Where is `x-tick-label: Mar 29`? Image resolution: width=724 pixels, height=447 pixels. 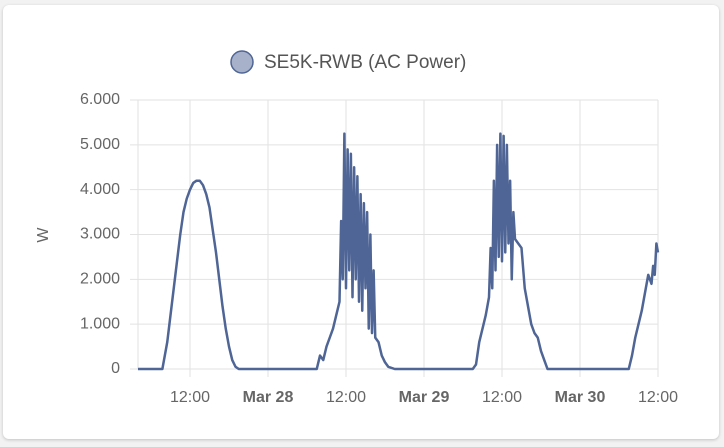 x-tick-label: Mar 29 is located at coordinates (424, 397).